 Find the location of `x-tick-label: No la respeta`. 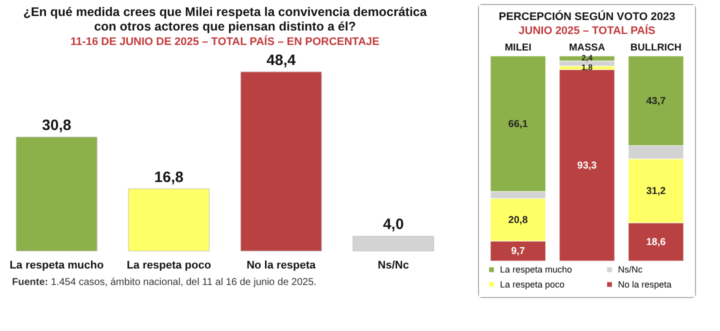

x-tick-label: No la respeta is located at coordinates (281, 266).